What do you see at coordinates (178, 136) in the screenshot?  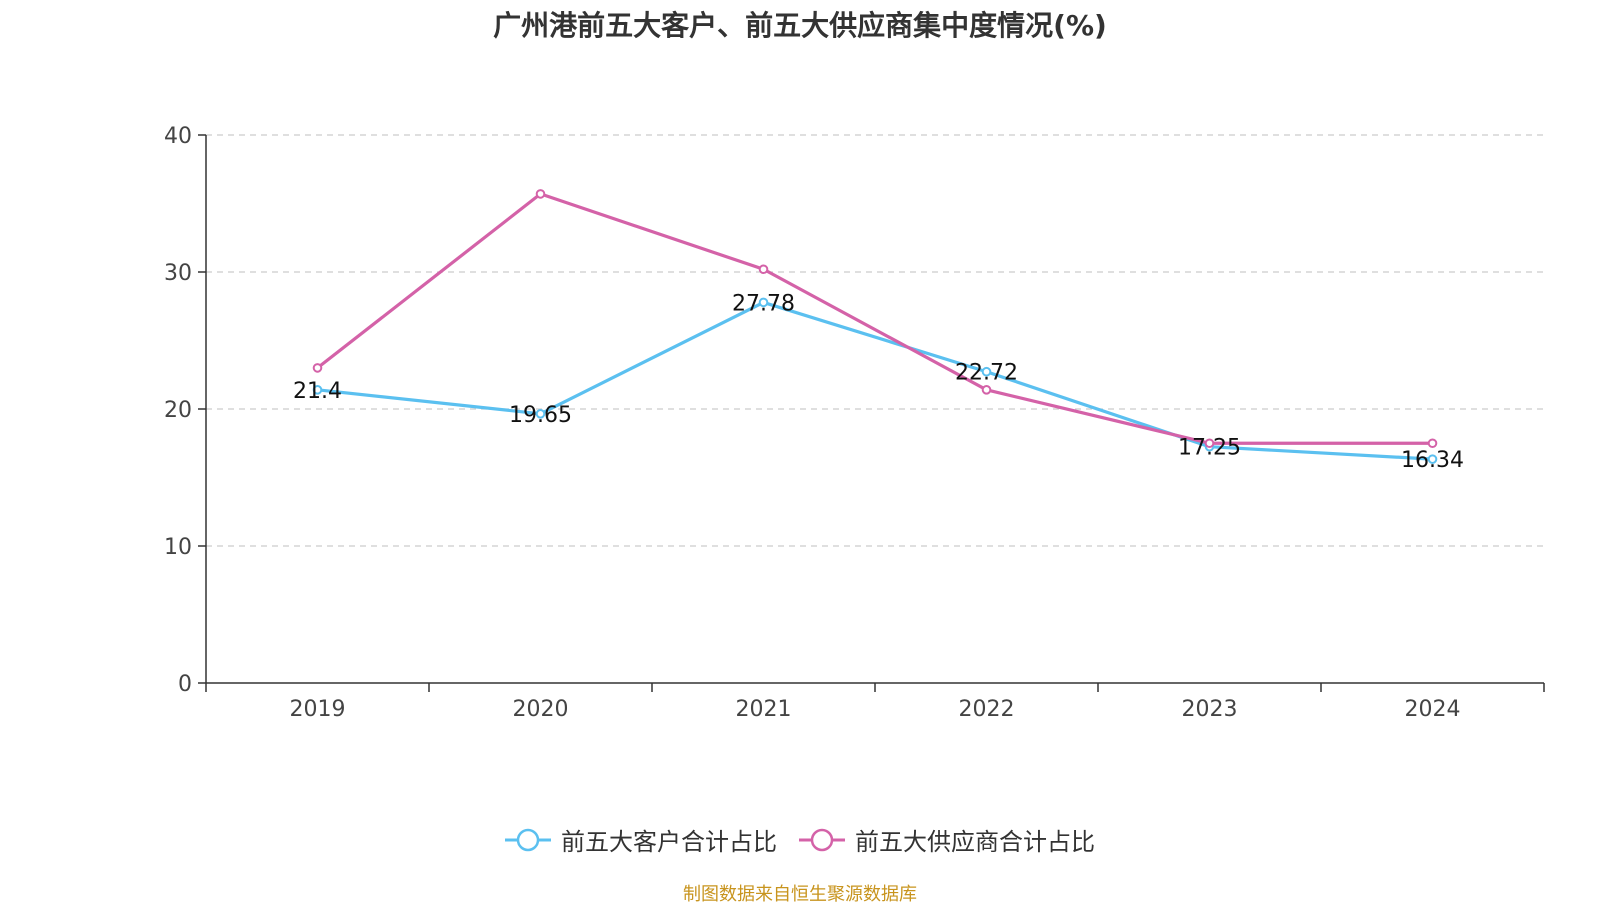 I see `y-tick-label: 40` at bounding box center [178, 136].